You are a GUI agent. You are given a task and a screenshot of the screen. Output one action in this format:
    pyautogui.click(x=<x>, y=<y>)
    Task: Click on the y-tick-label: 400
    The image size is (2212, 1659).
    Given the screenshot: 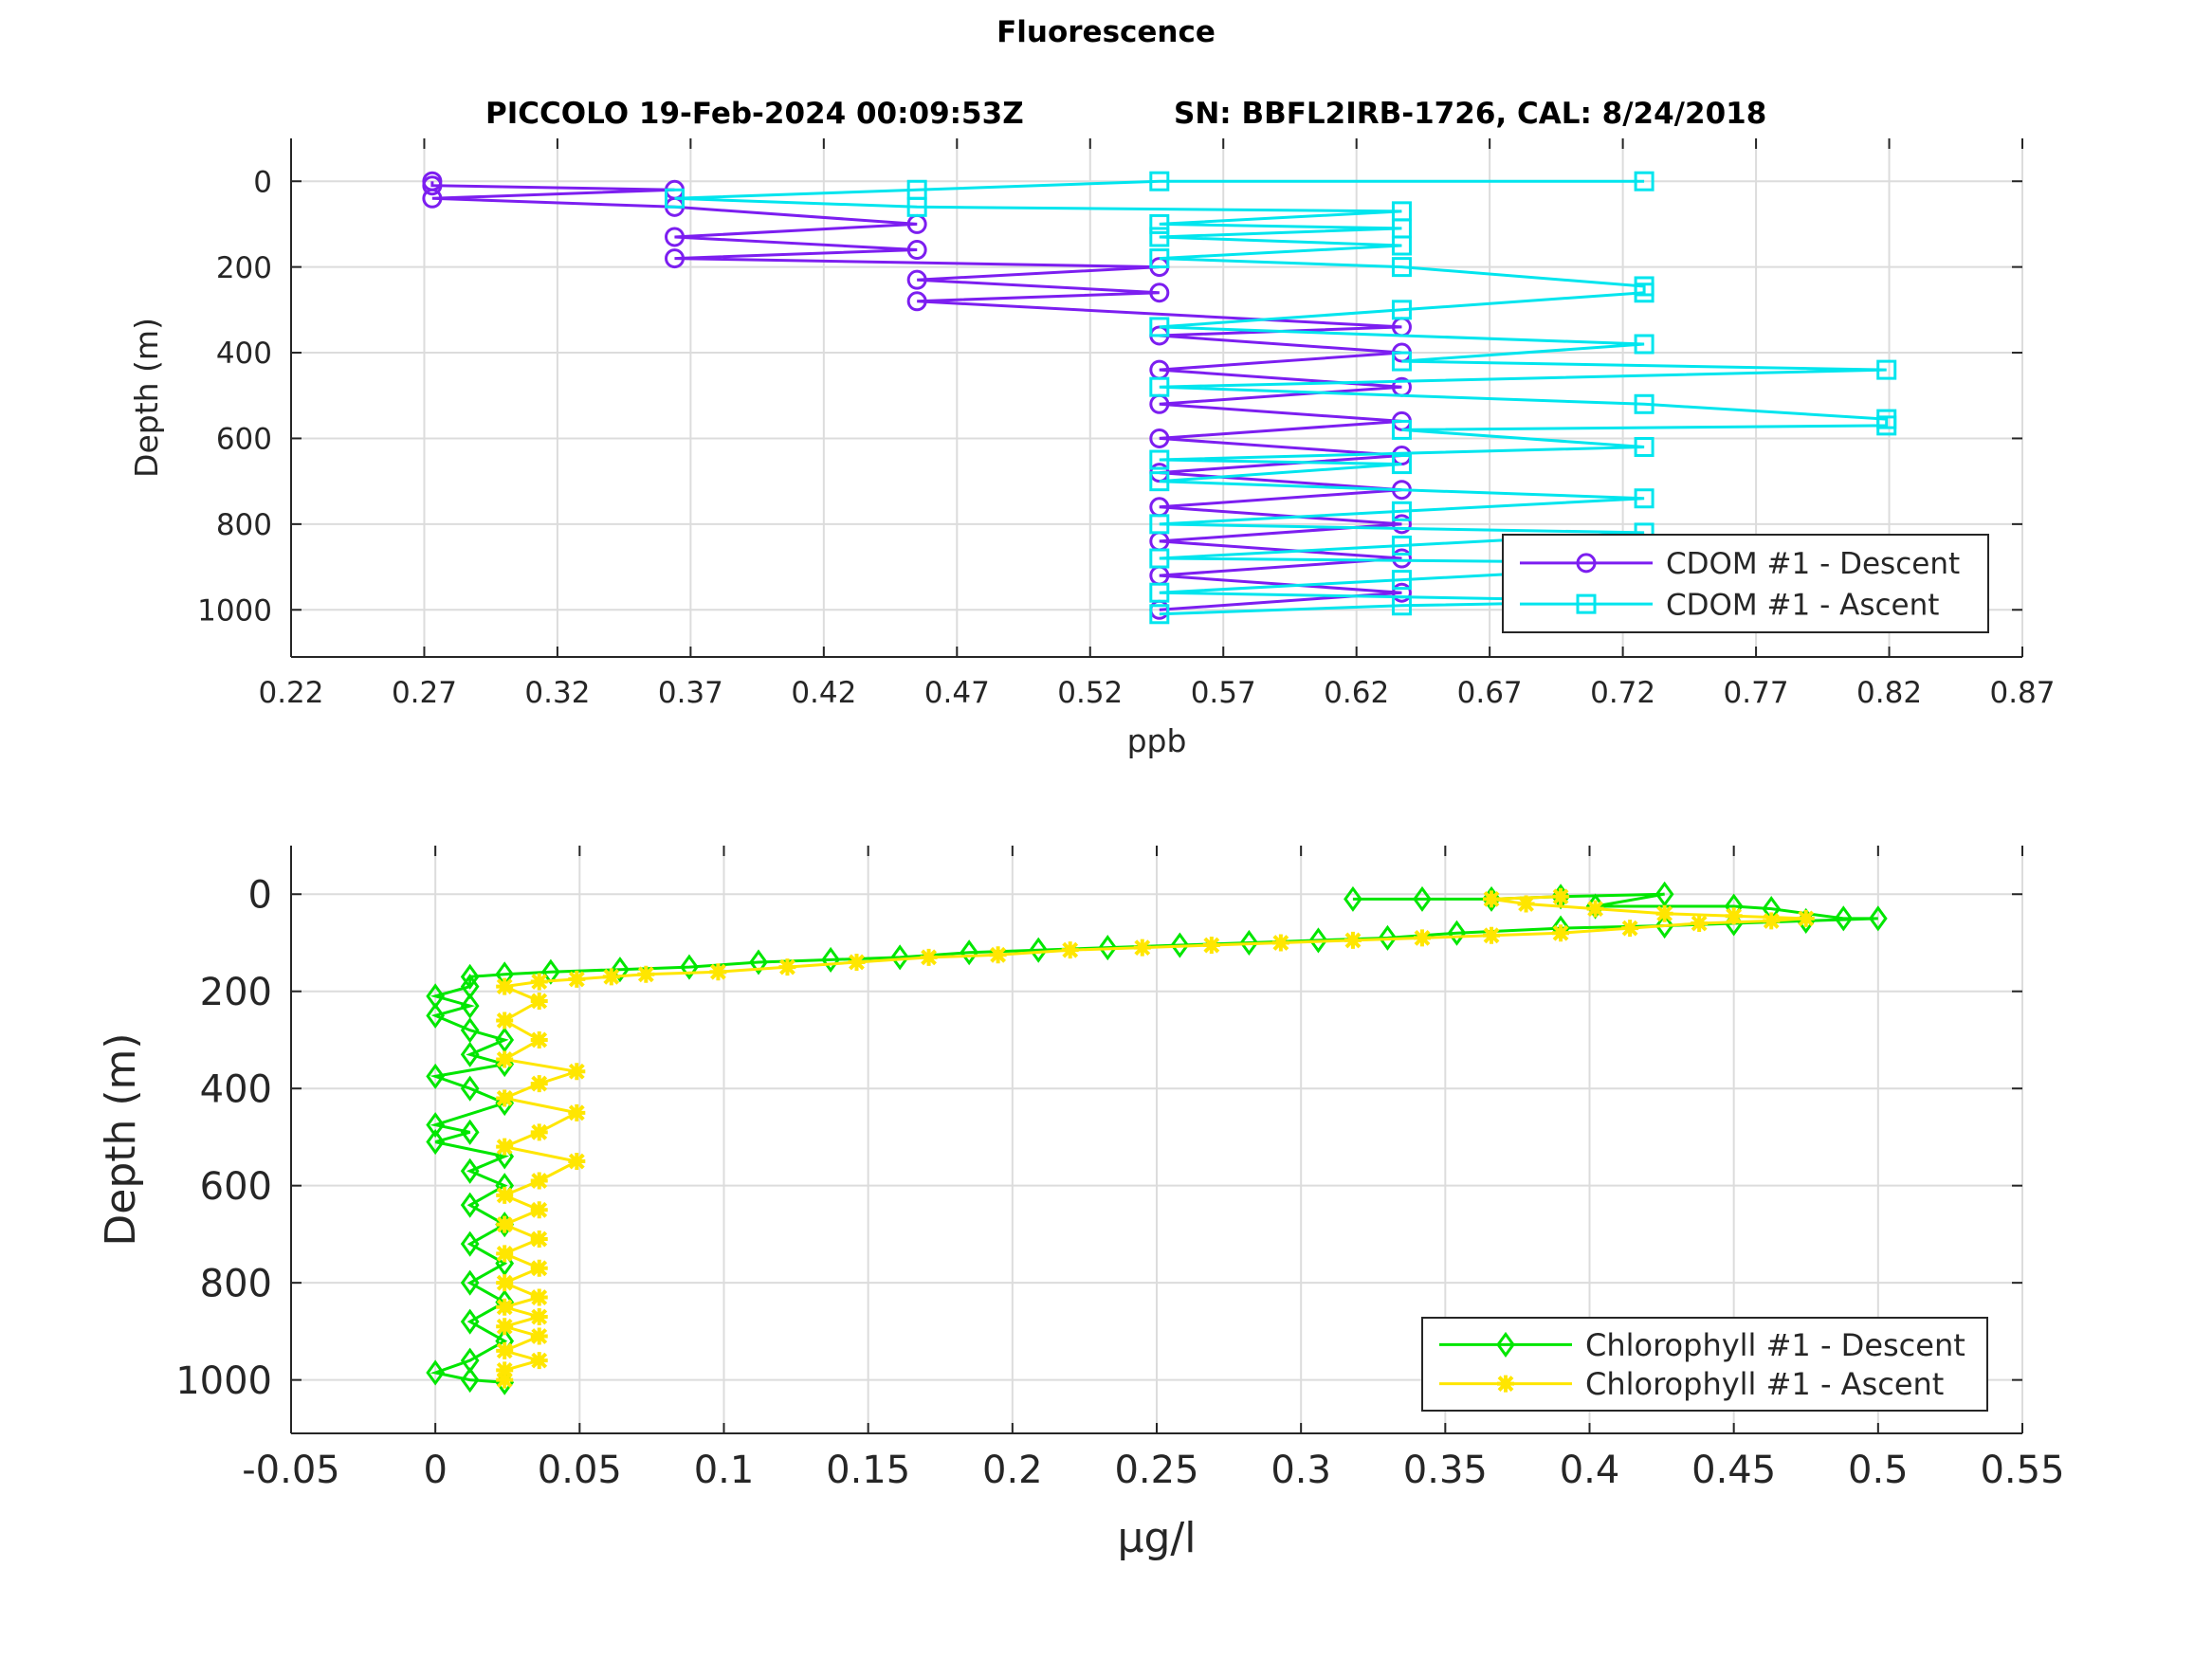 What is the action you would take?
    pyautogui.click(x=236, y=1090)
    